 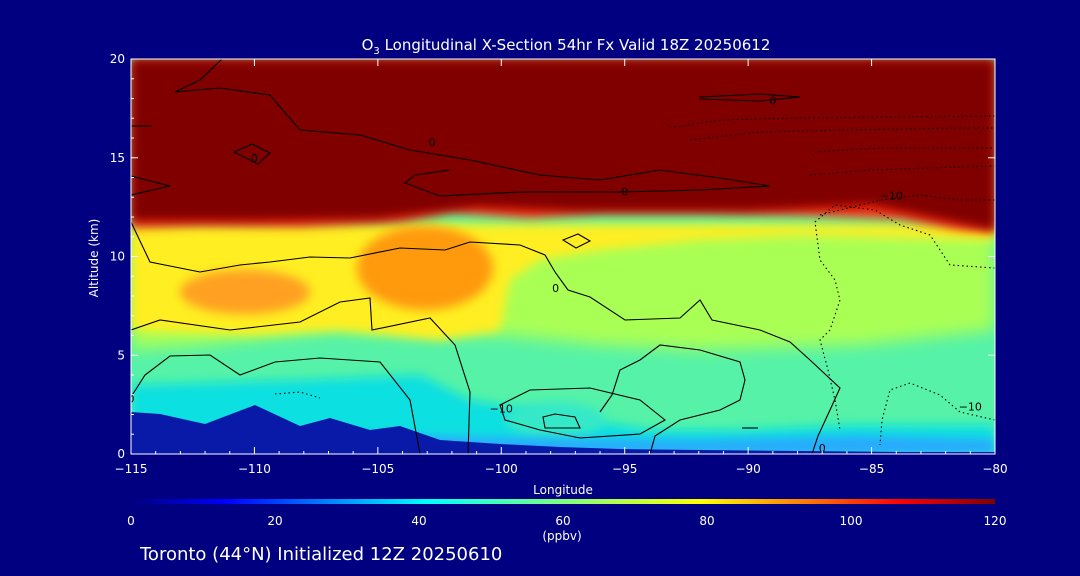 I want to click on field-orange-max-central, so click(x=425, y=268).